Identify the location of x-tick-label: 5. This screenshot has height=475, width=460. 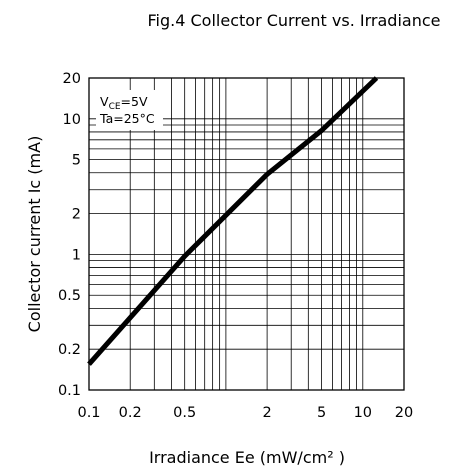
(321, 413).